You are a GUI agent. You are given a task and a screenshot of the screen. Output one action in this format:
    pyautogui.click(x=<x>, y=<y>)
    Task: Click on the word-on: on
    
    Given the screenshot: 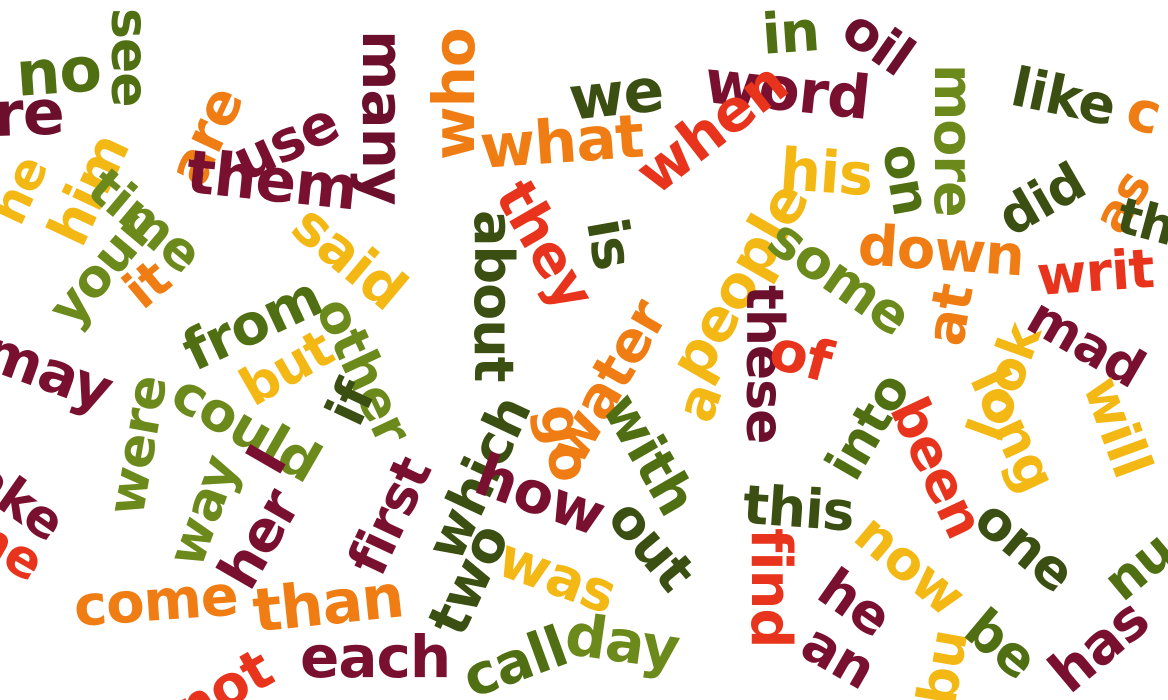 What is the action you would take?
    pyautogui.click(x=905, y=179)
    